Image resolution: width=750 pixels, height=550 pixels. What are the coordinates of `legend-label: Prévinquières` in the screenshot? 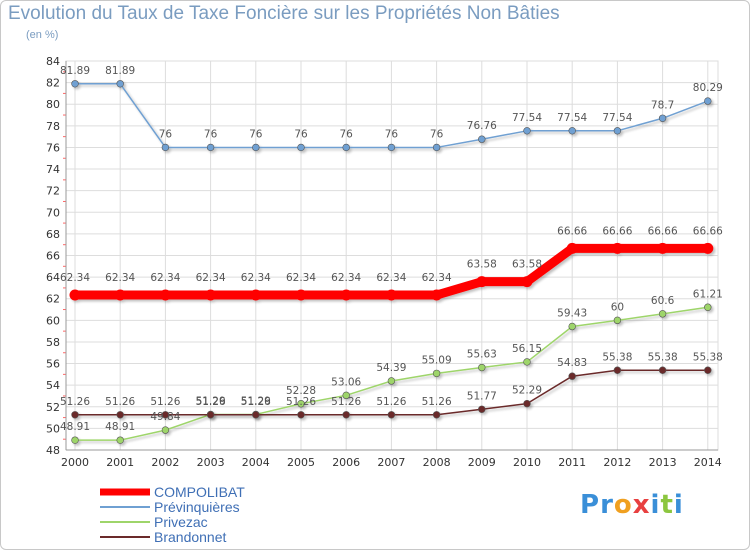 It's located at (197, 507).